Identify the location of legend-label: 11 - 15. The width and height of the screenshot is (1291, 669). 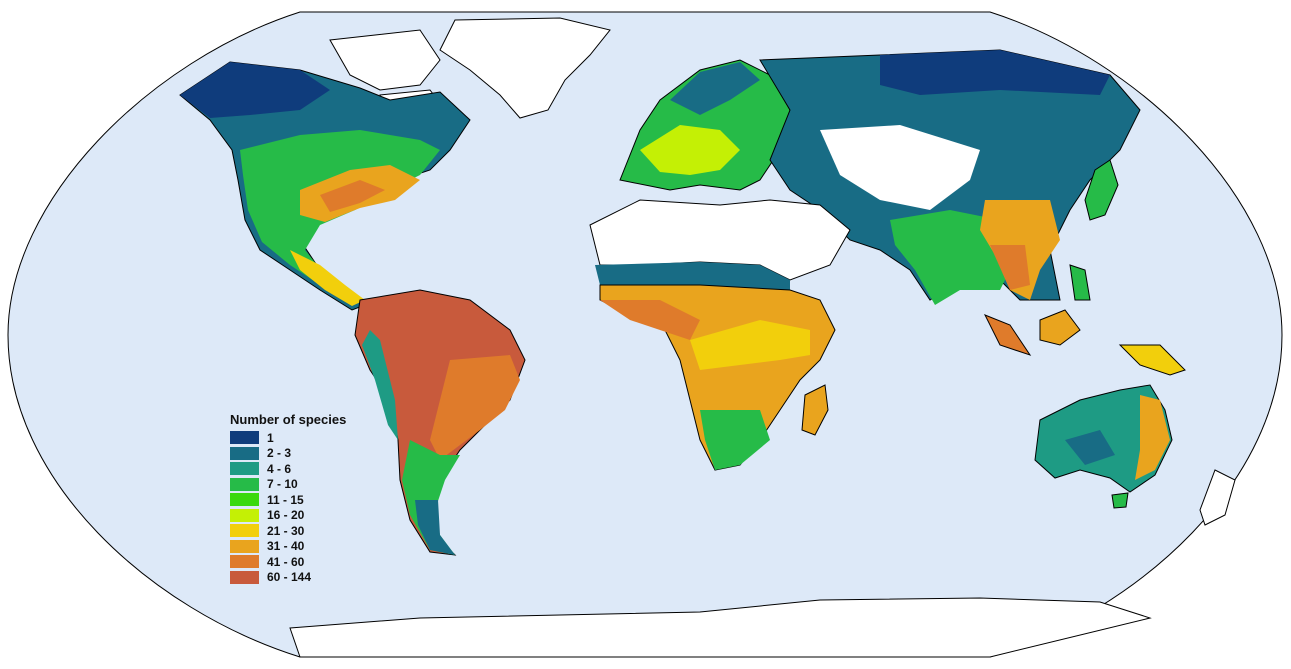
(285, 499).